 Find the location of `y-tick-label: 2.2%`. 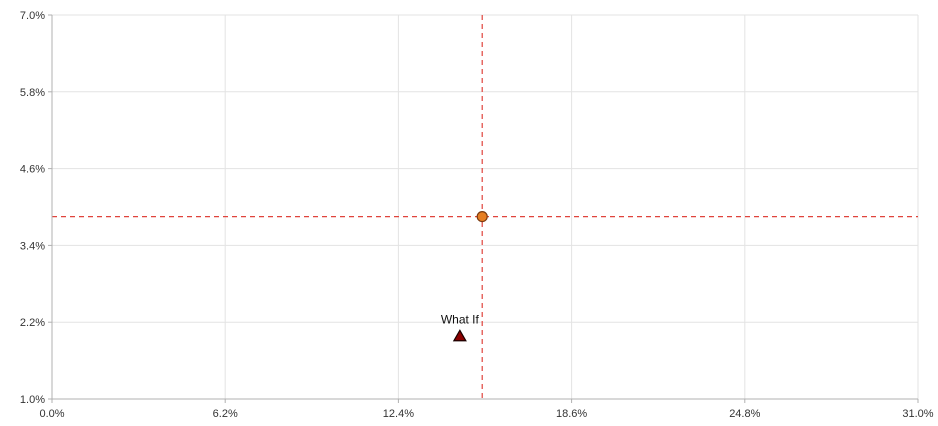

y-tick-label: 2.2% is located at coordinates (32, 323).